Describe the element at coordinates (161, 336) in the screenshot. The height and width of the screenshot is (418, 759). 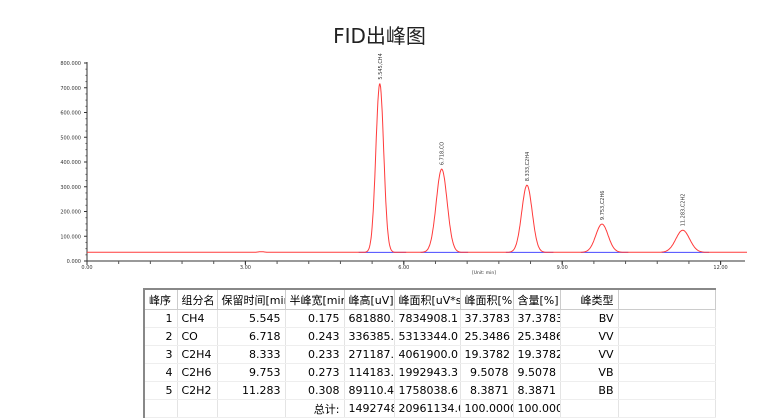
I see `table-cell: 2` at that location.